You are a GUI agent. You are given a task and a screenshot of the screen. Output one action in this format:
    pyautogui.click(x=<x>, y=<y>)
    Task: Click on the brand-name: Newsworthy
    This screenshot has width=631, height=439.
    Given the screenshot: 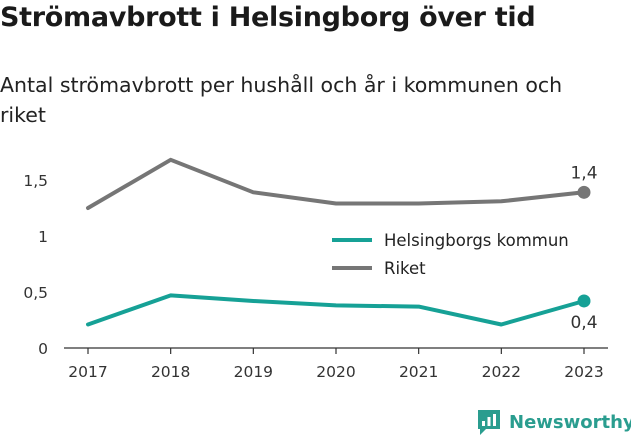 What is the action you would take?
    pyautogui.click(x=570, y=422)
    